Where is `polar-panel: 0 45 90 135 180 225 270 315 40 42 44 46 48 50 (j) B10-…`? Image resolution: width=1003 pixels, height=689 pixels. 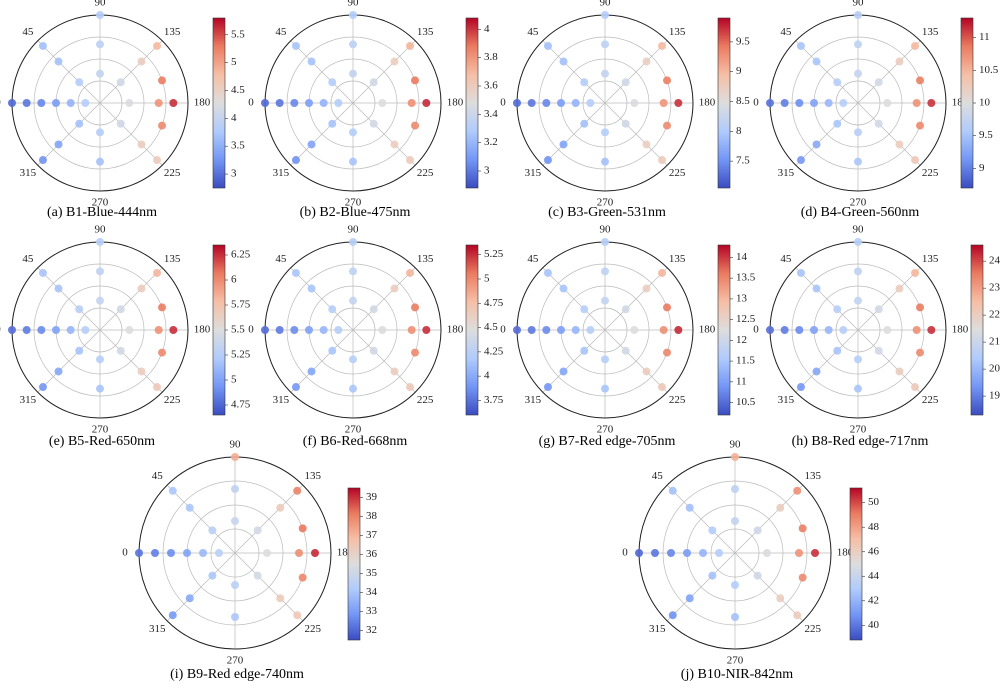 polar-panel: 0 45 90 135 180 225 270 315 40 42 44 46 48 50 (j) B10-… is located at coordinates (750, 561).